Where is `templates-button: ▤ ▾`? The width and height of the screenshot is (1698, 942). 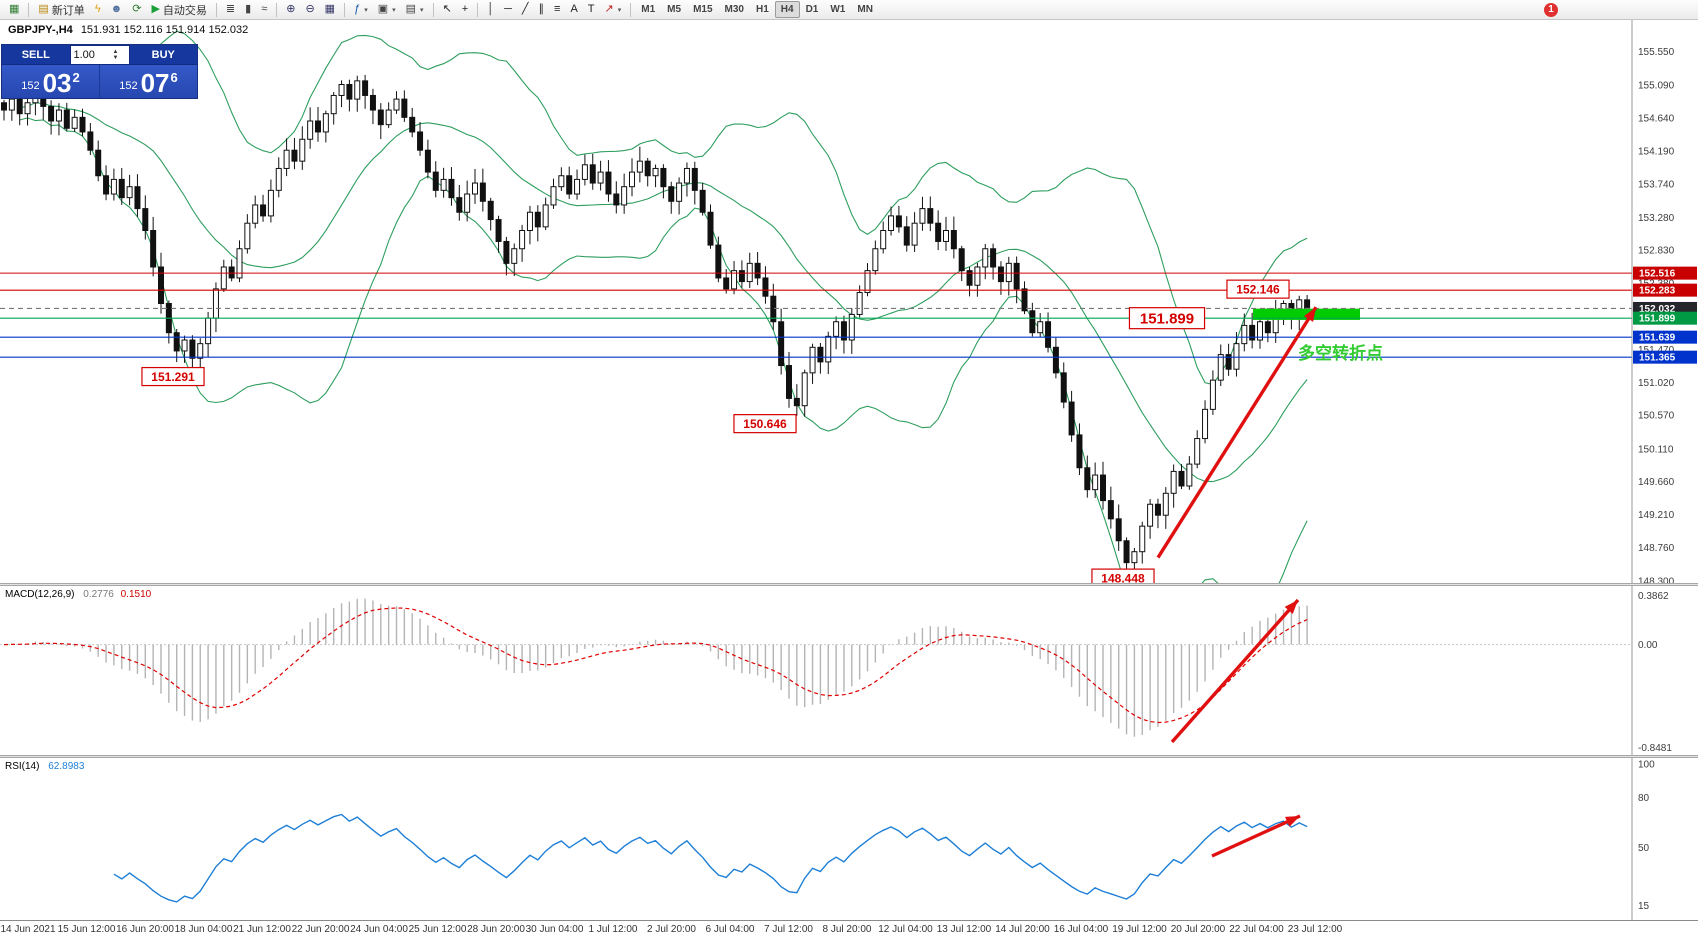 templates-button: ▤ ▾ is located at coordinates (415, 9).